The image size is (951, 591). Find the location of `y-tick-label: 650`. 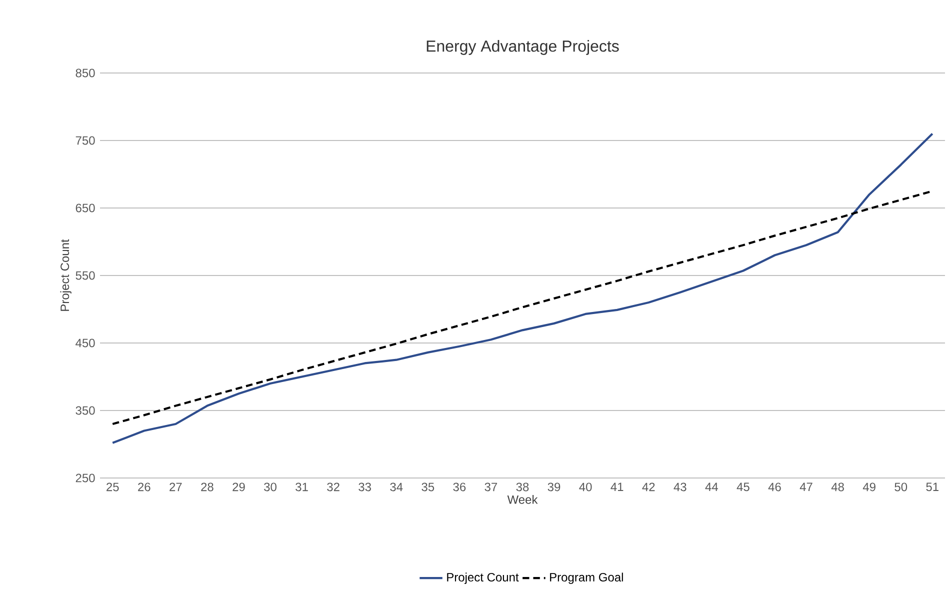

y-tick-label: 650 is located at coordinates (85, 208).